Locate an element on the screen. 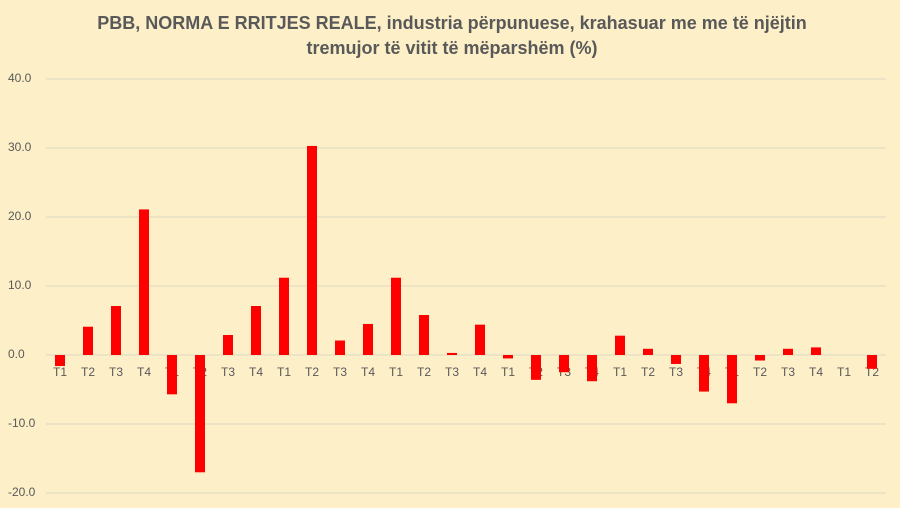 The height and width of the screenshot is (508, 900). y-tick-label: -10.0 is located at coordinates (22, 423).